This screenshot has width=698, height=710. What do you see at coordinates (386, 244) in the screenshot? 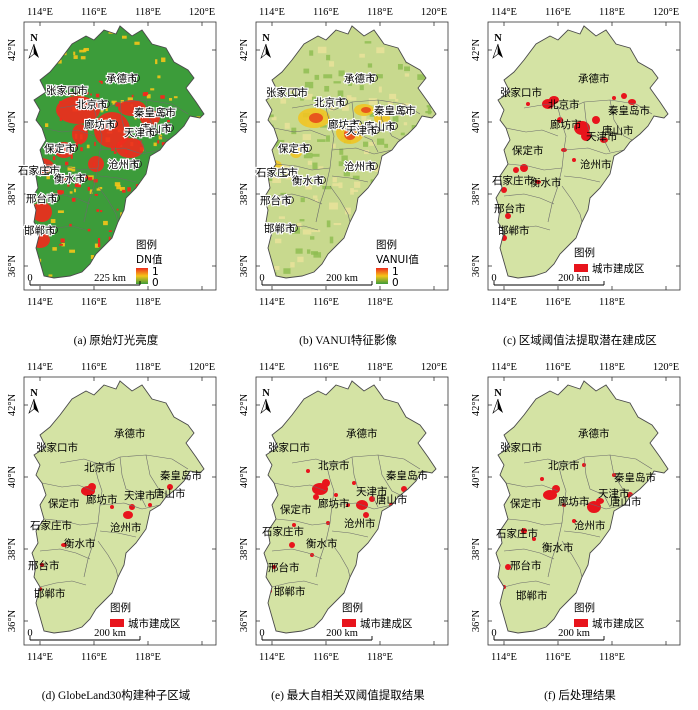
I see `legend-title: 图例` at bounding box center [386, 244].